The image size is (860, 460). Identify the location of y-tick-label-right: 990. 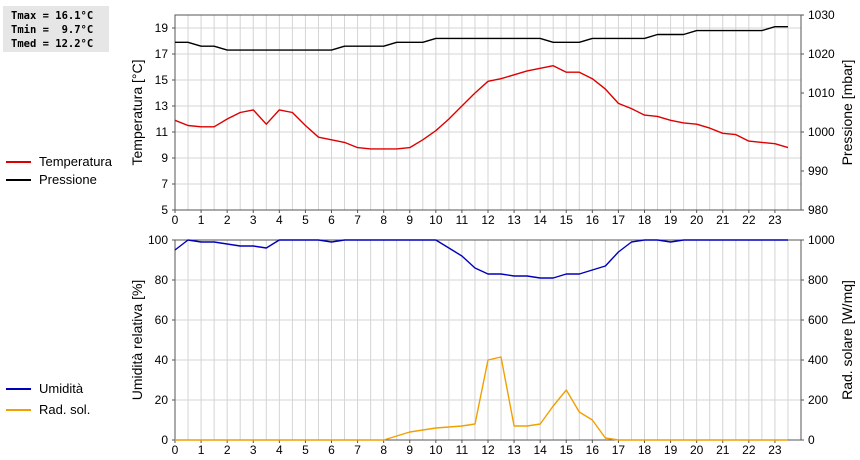
(818, 171).